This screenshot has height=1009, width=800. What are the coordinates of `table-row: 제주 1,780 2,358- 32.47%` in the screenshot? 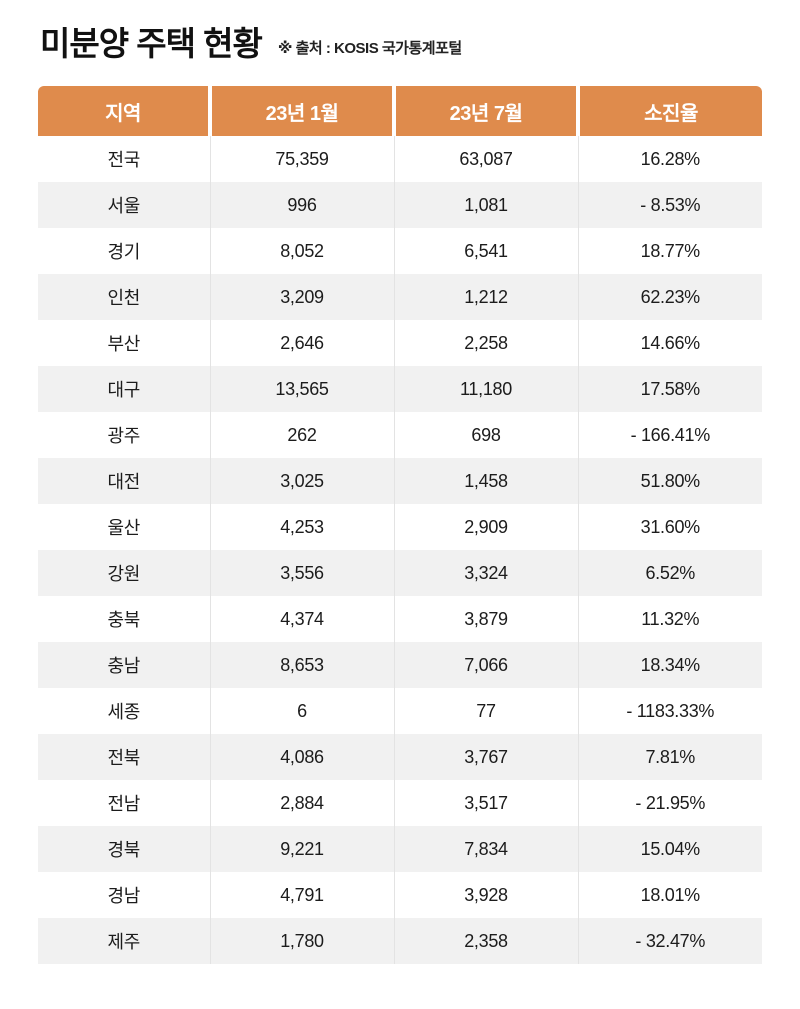 It's located at (400, 941).